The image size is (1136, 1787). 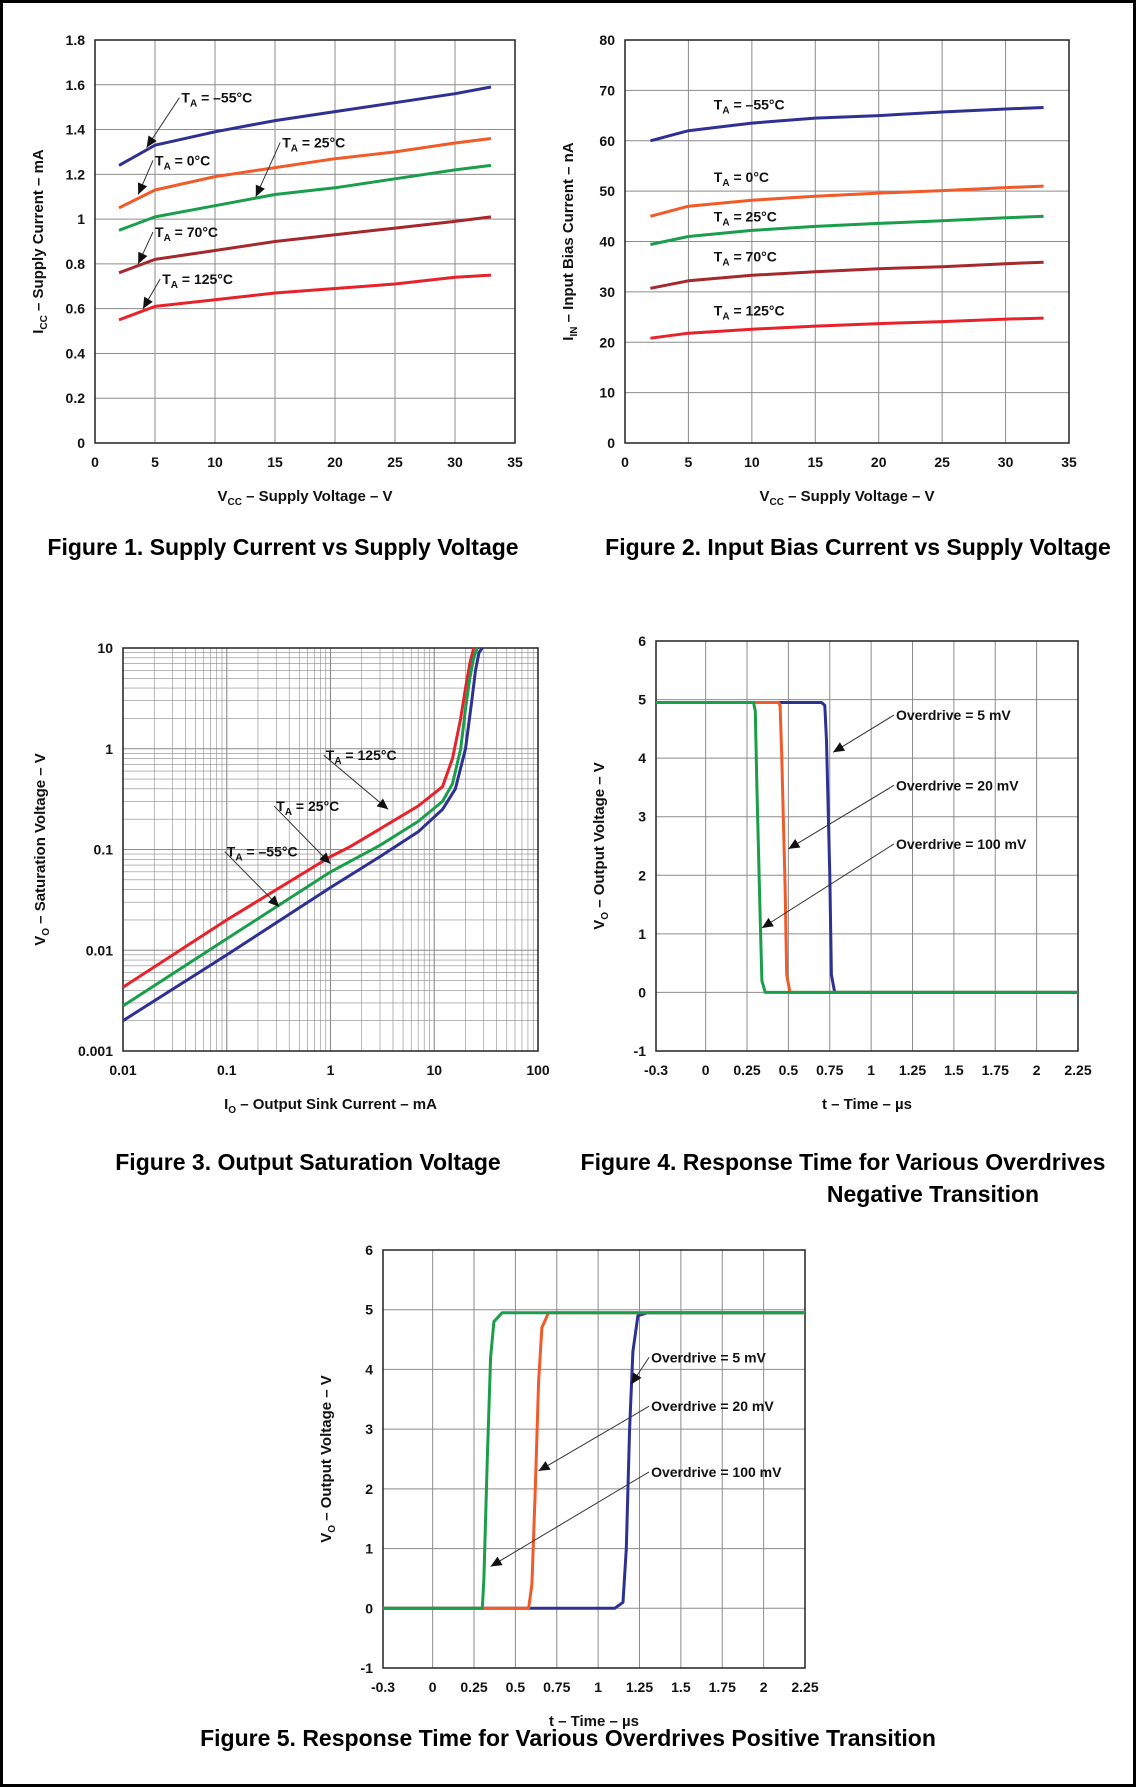 I want to click on y-tick-label: 0.8, so click(x=76, y=264).